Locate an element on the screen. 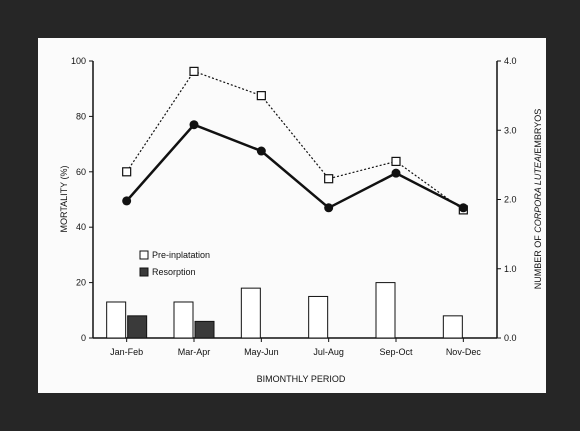 This screenshot has width=580, height=431. legend-swatch-resorption is located at coordinates (144, 272).